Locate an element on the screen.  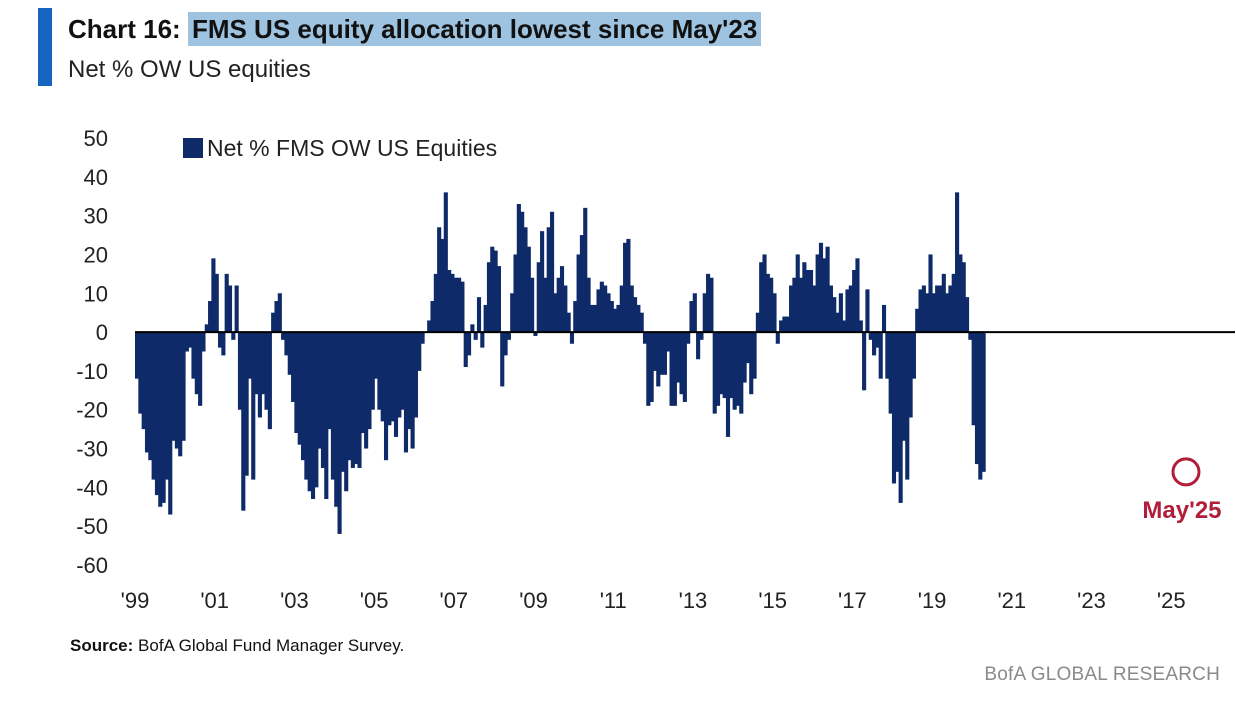
x-tick-label: '25 is located at coordinates (1171, 600).